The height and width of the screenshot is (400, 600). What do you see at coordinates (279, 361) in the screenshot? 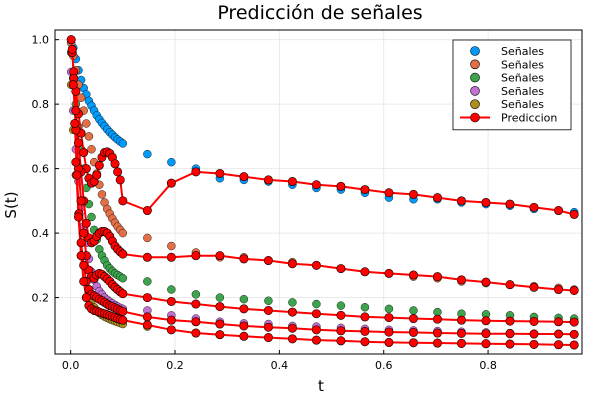
I see `x-axis: 0.0 0.2 0.4 0.6 0.8` at bounding box center [279, 361].